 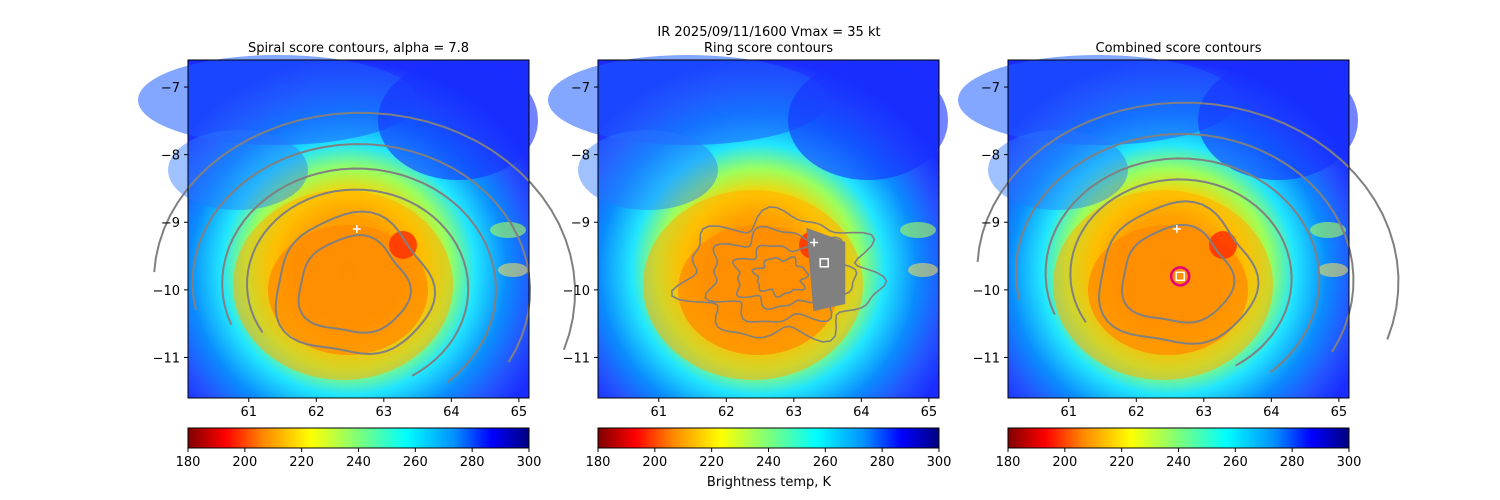 What do you see at coordinates (358, 48) in the screenshot?
I see `panel-title: Spiral score contours, alpha = 7.8` at bounding box center [358, 48].